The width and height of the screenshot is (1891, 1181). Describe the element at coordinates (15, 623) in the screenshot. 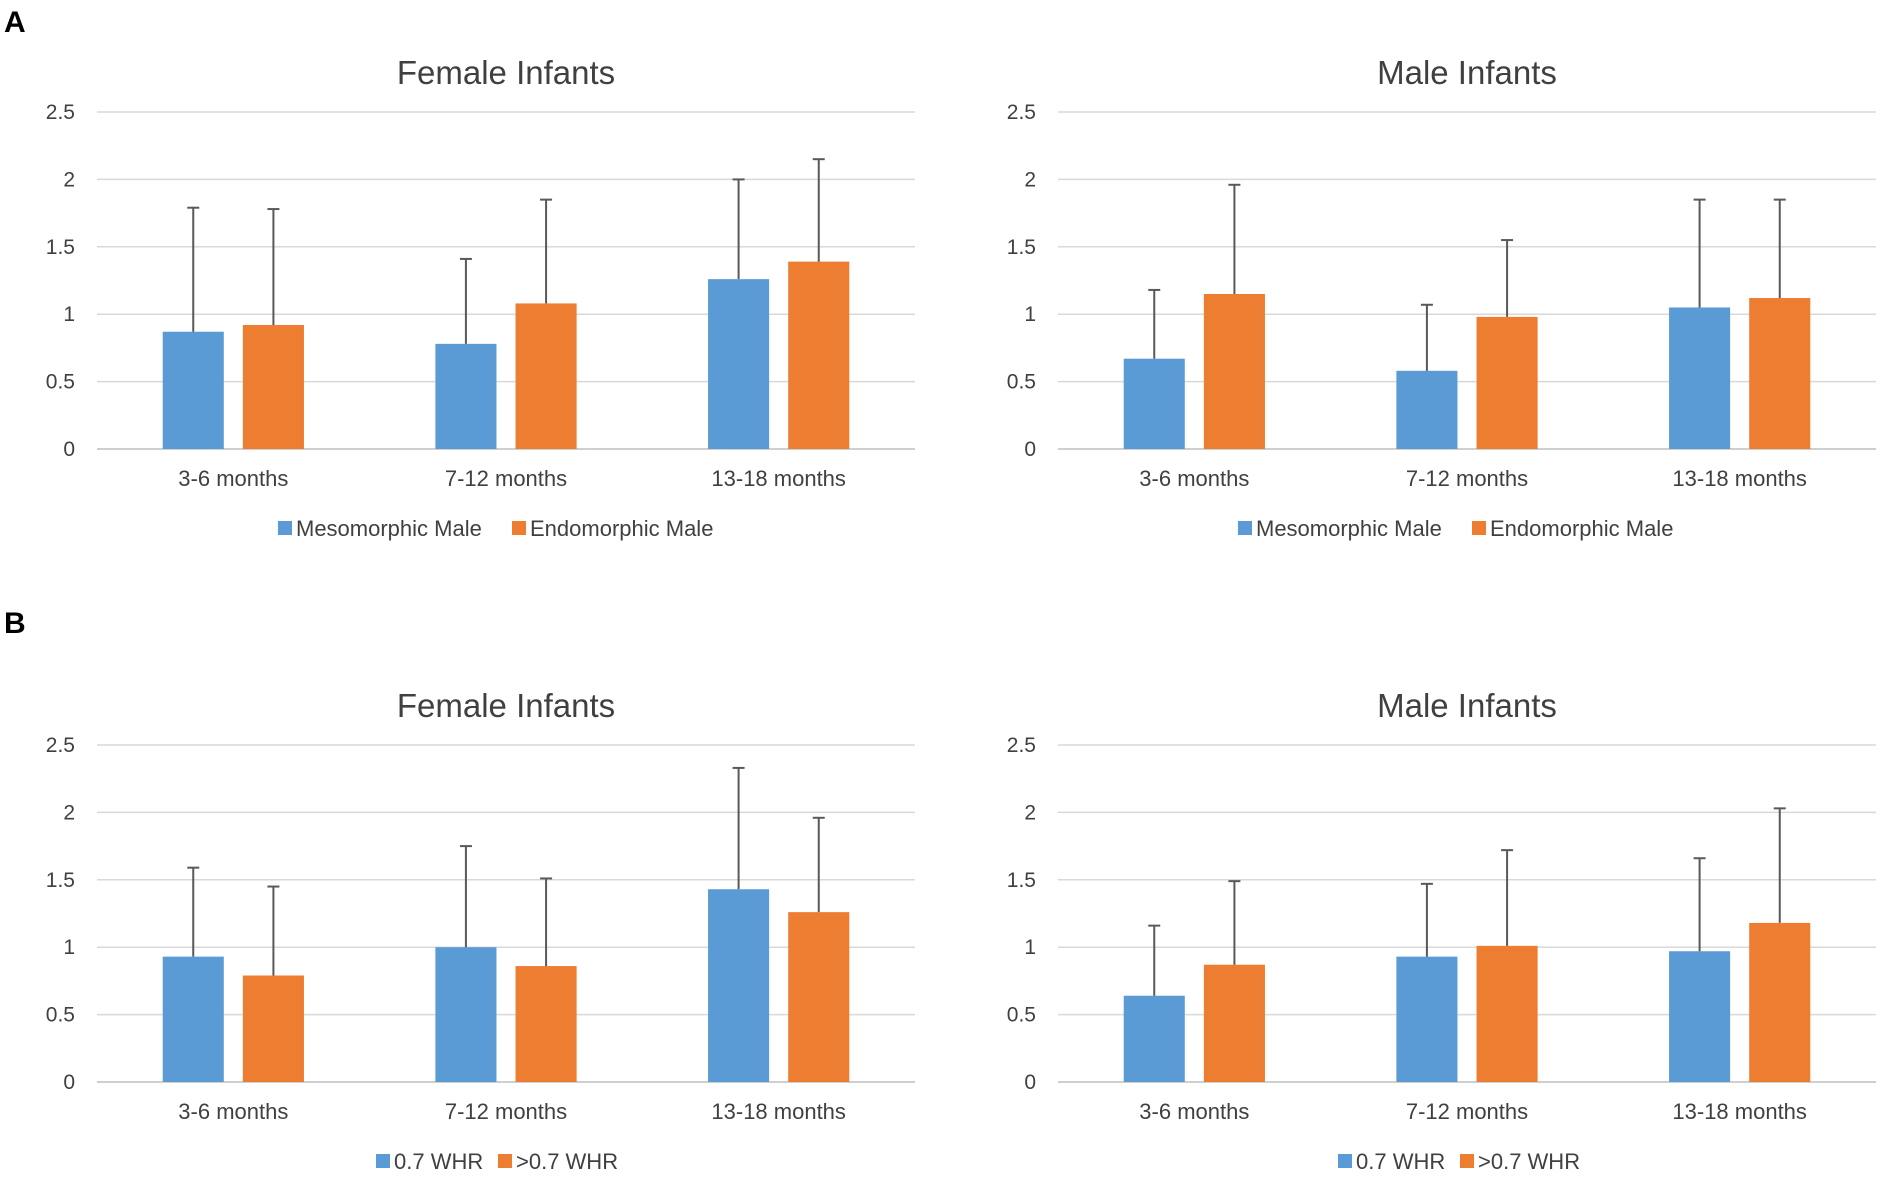

I see `panel-letter-b: B` at that location.